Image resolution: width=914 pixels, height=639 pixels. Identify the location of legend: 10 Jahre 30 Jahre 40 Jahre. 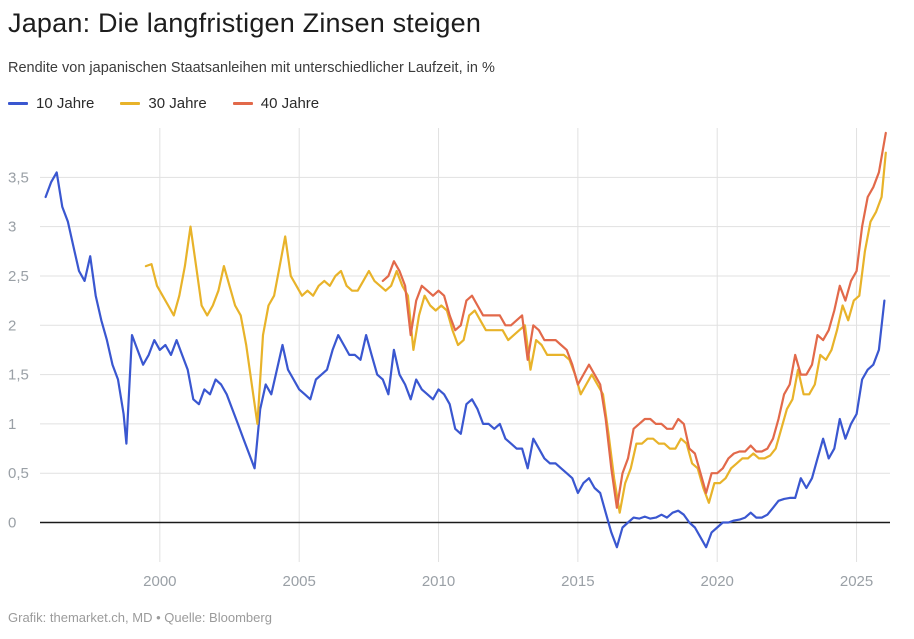
(163, 103).